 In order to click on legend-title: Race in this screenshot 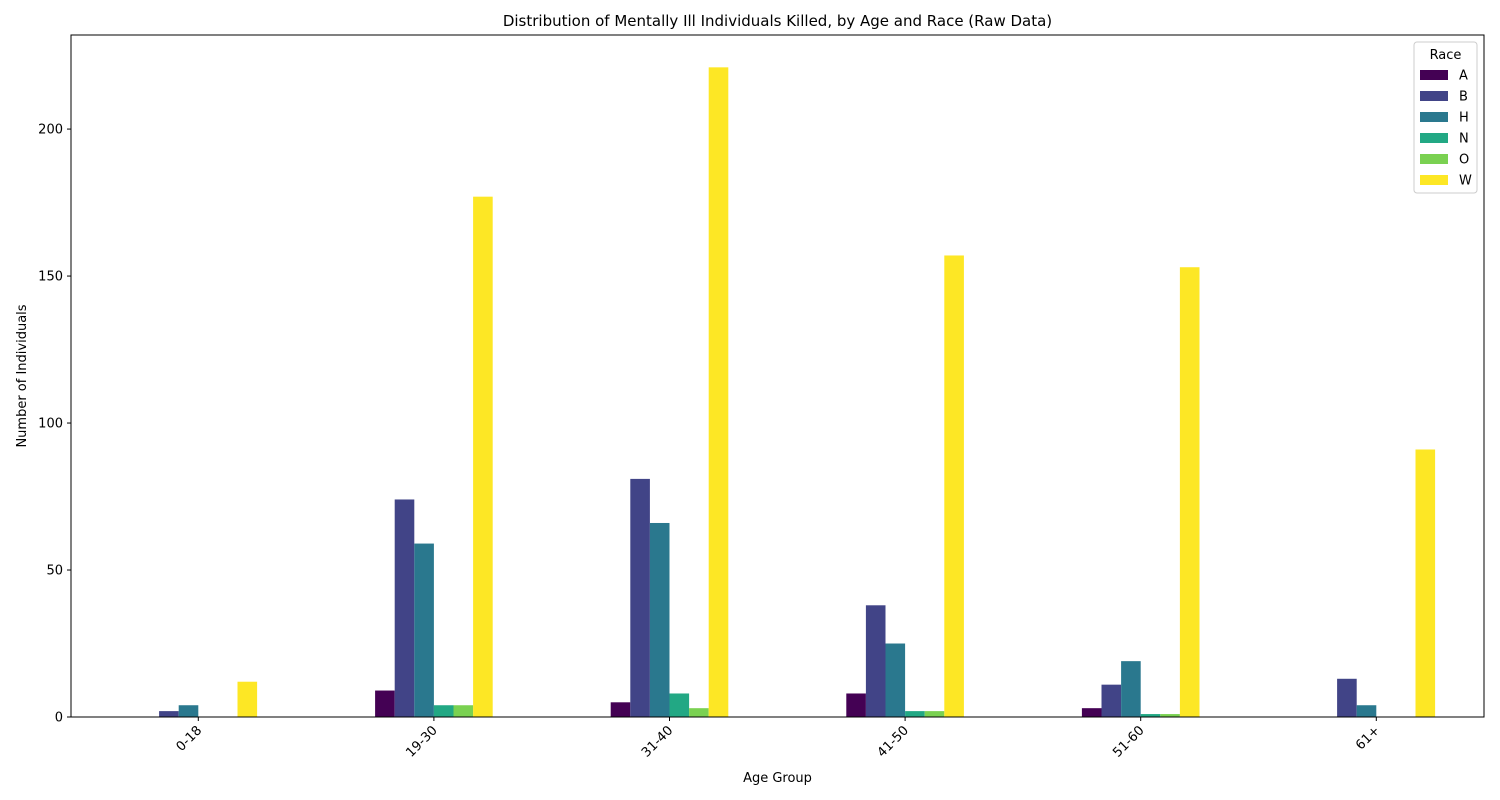, I will do `click(1446, 55)`.